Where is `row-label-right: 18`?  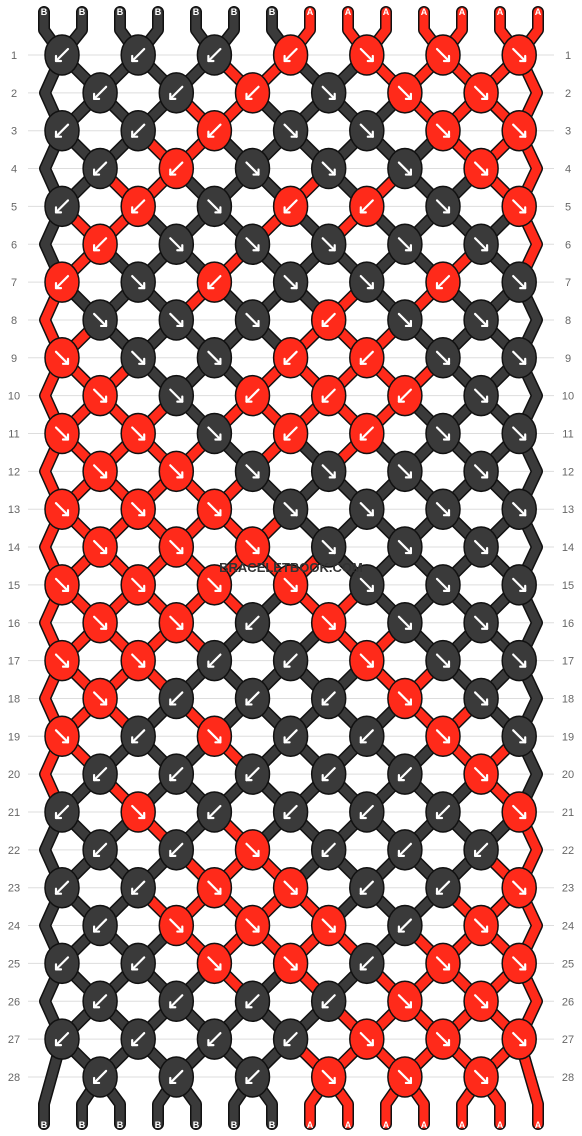
row-label-right: 18 is located at coordinates (568, 699).